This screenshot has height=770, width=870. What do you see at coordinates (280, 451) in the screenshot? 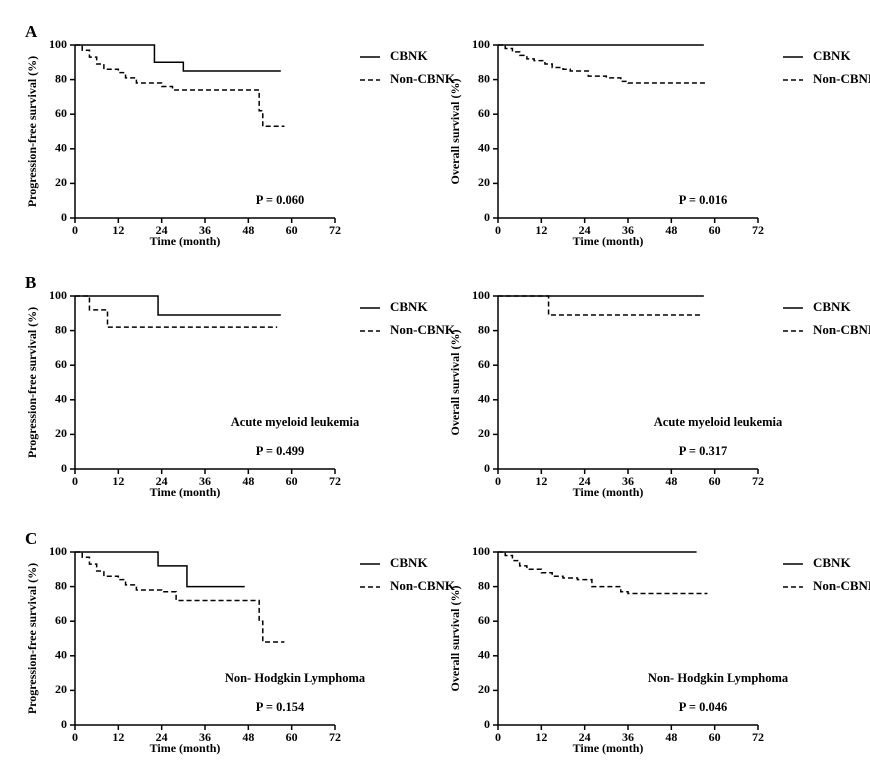
I see `p-value: P = 0.499` at bounding box center [280, 451].